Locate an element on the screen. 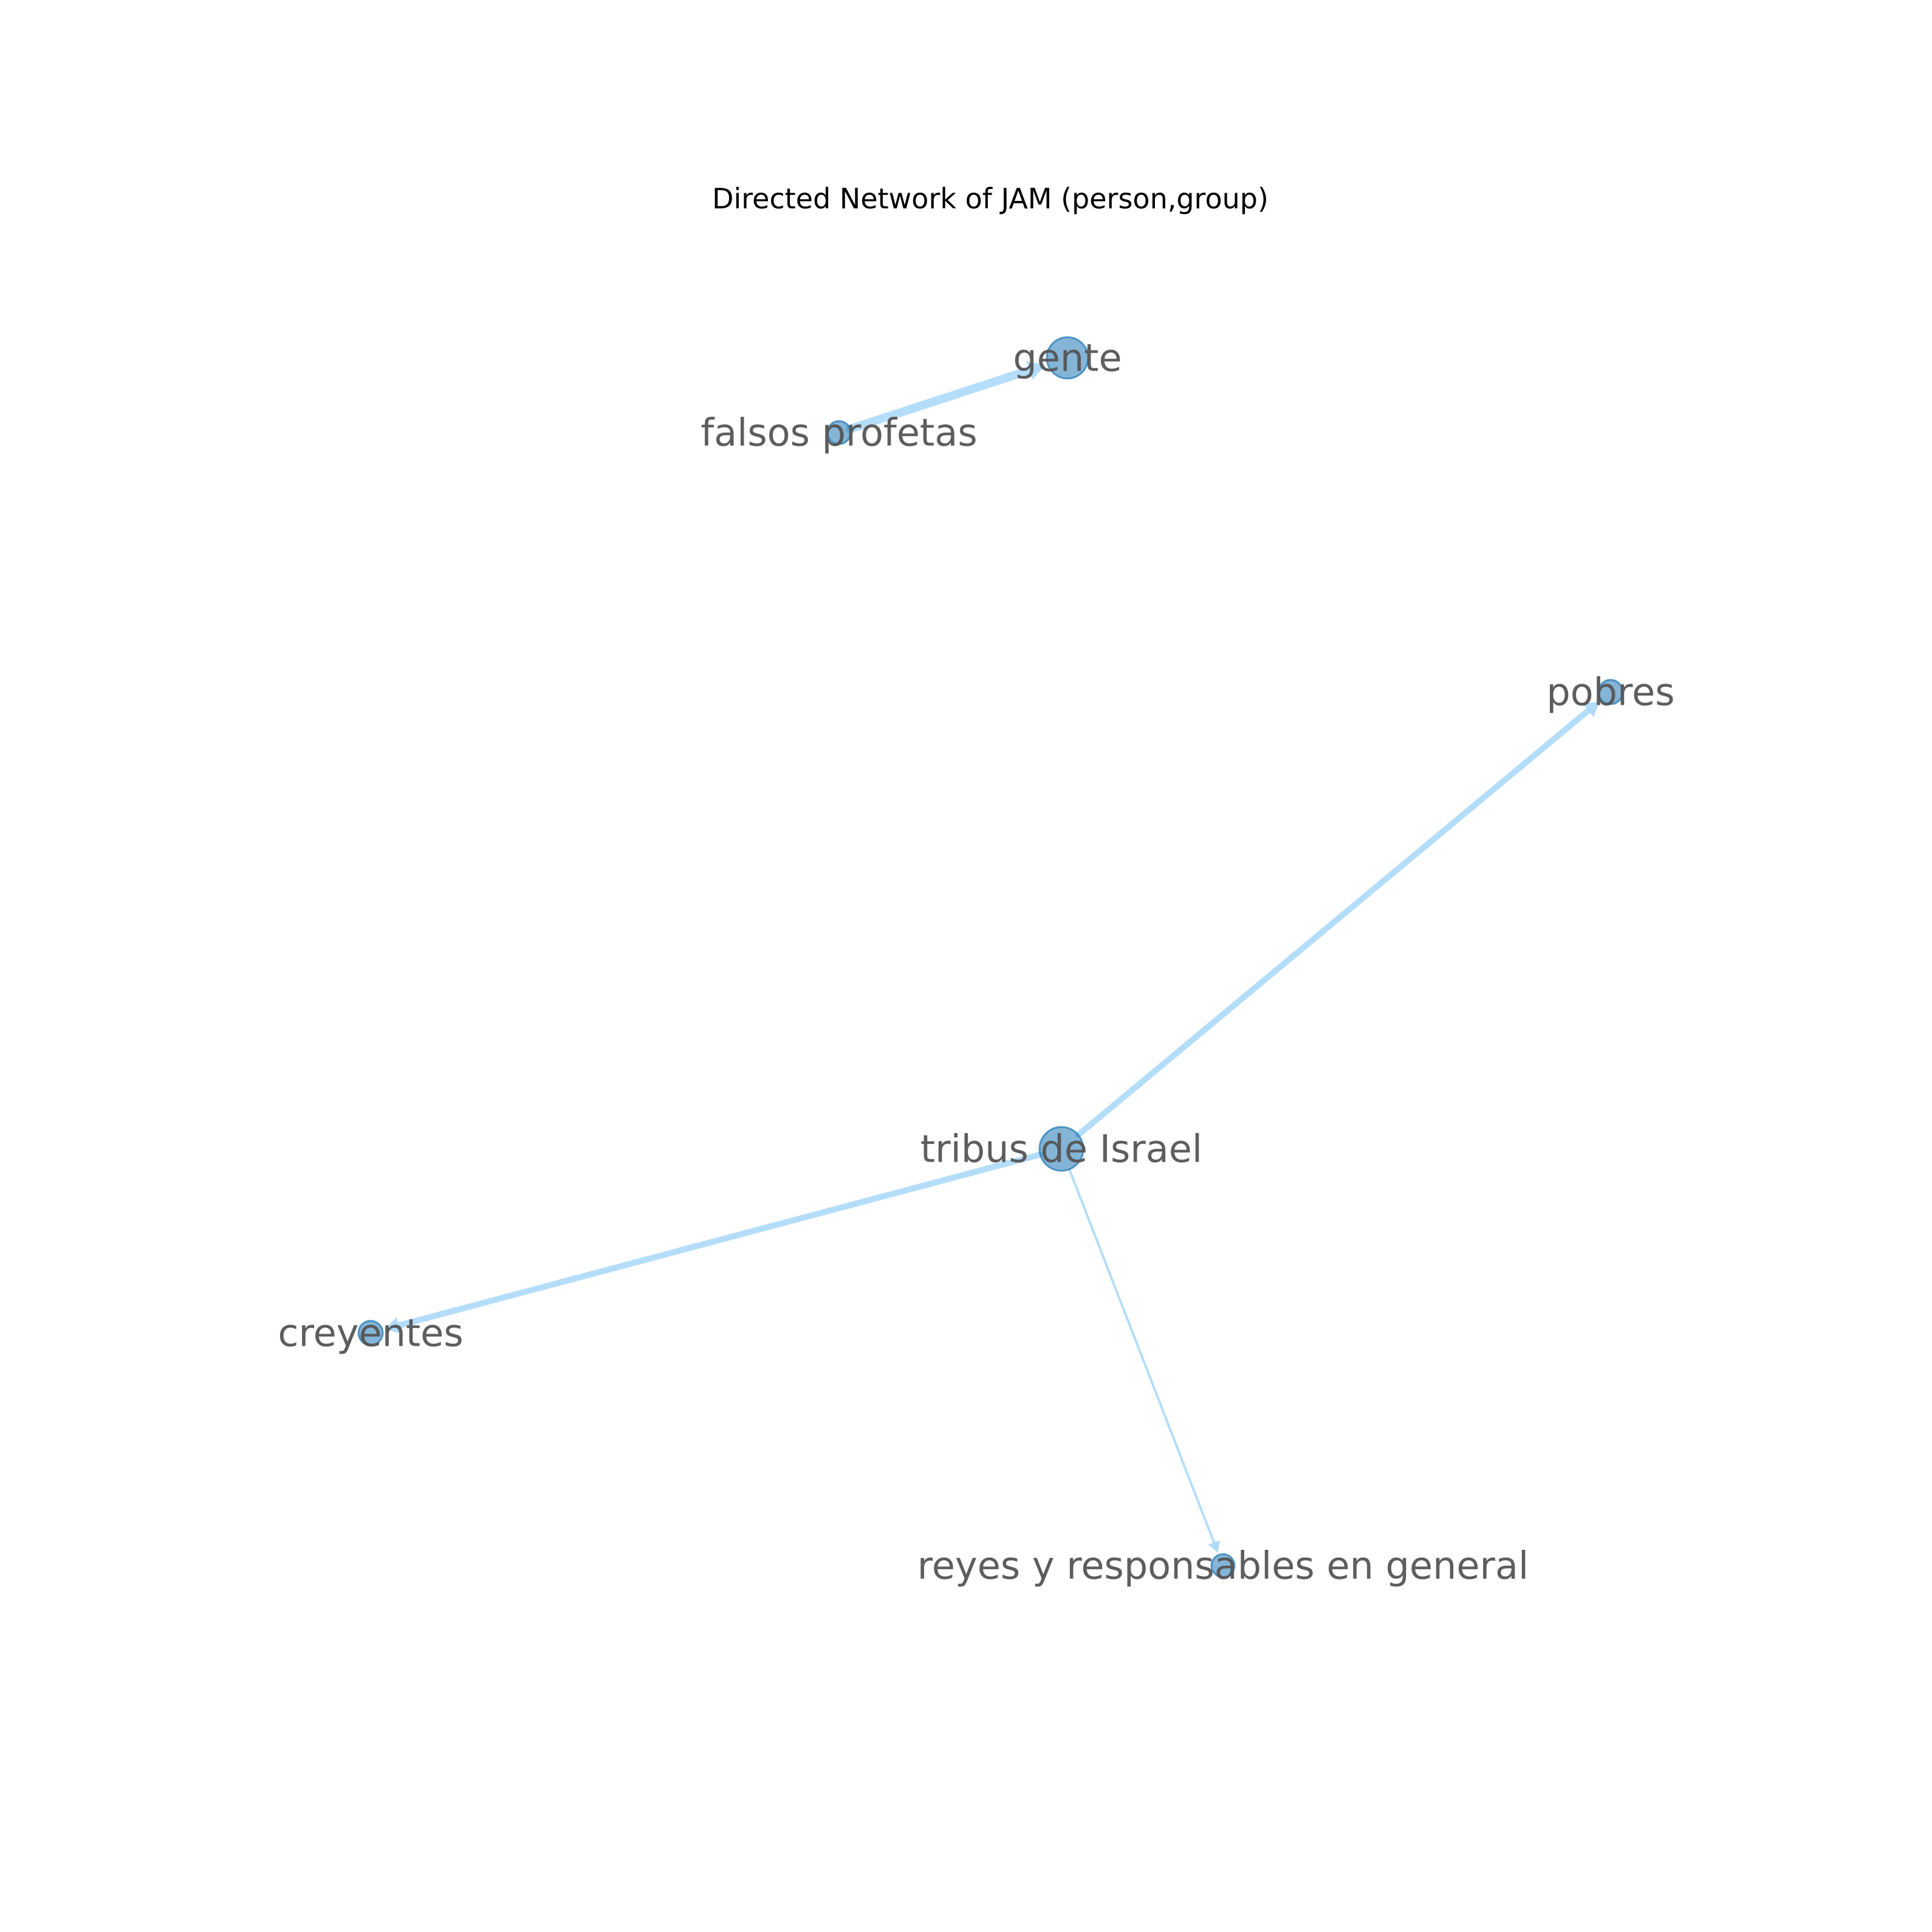  edge-arrowhead-creyentes is located at coordinates (393, 1326).